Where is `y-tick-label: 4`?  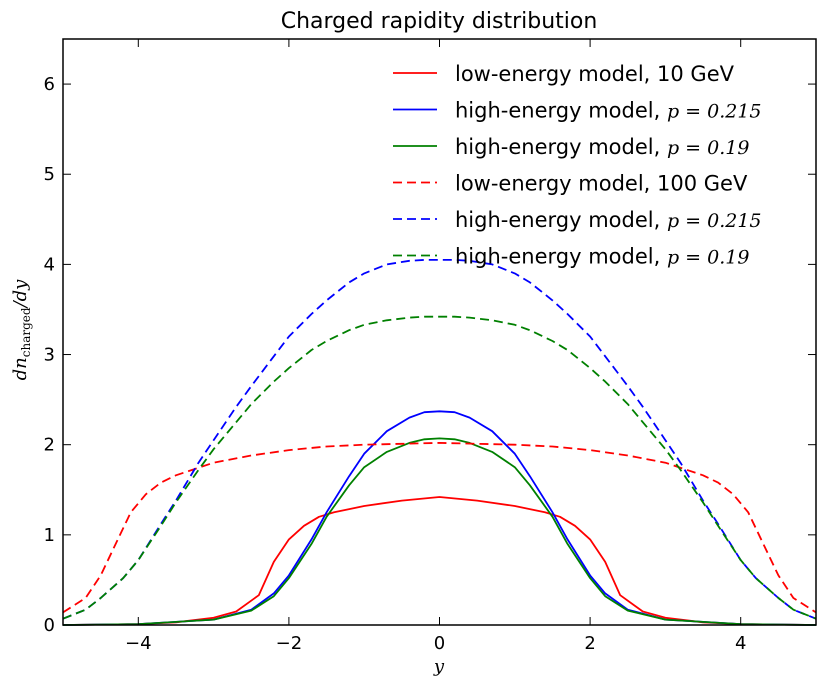
y-tick-label: 4 is located at coordinates (49, 264).